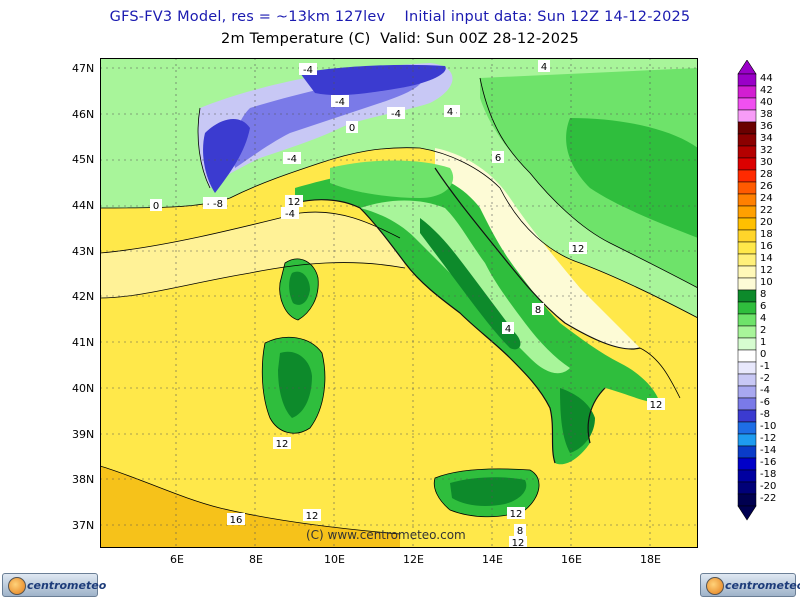 Image resolution: width=800 pixels, height=600 pixels. I want to click on centrometeo-logo-right: centrometeo, so click(750, 585).